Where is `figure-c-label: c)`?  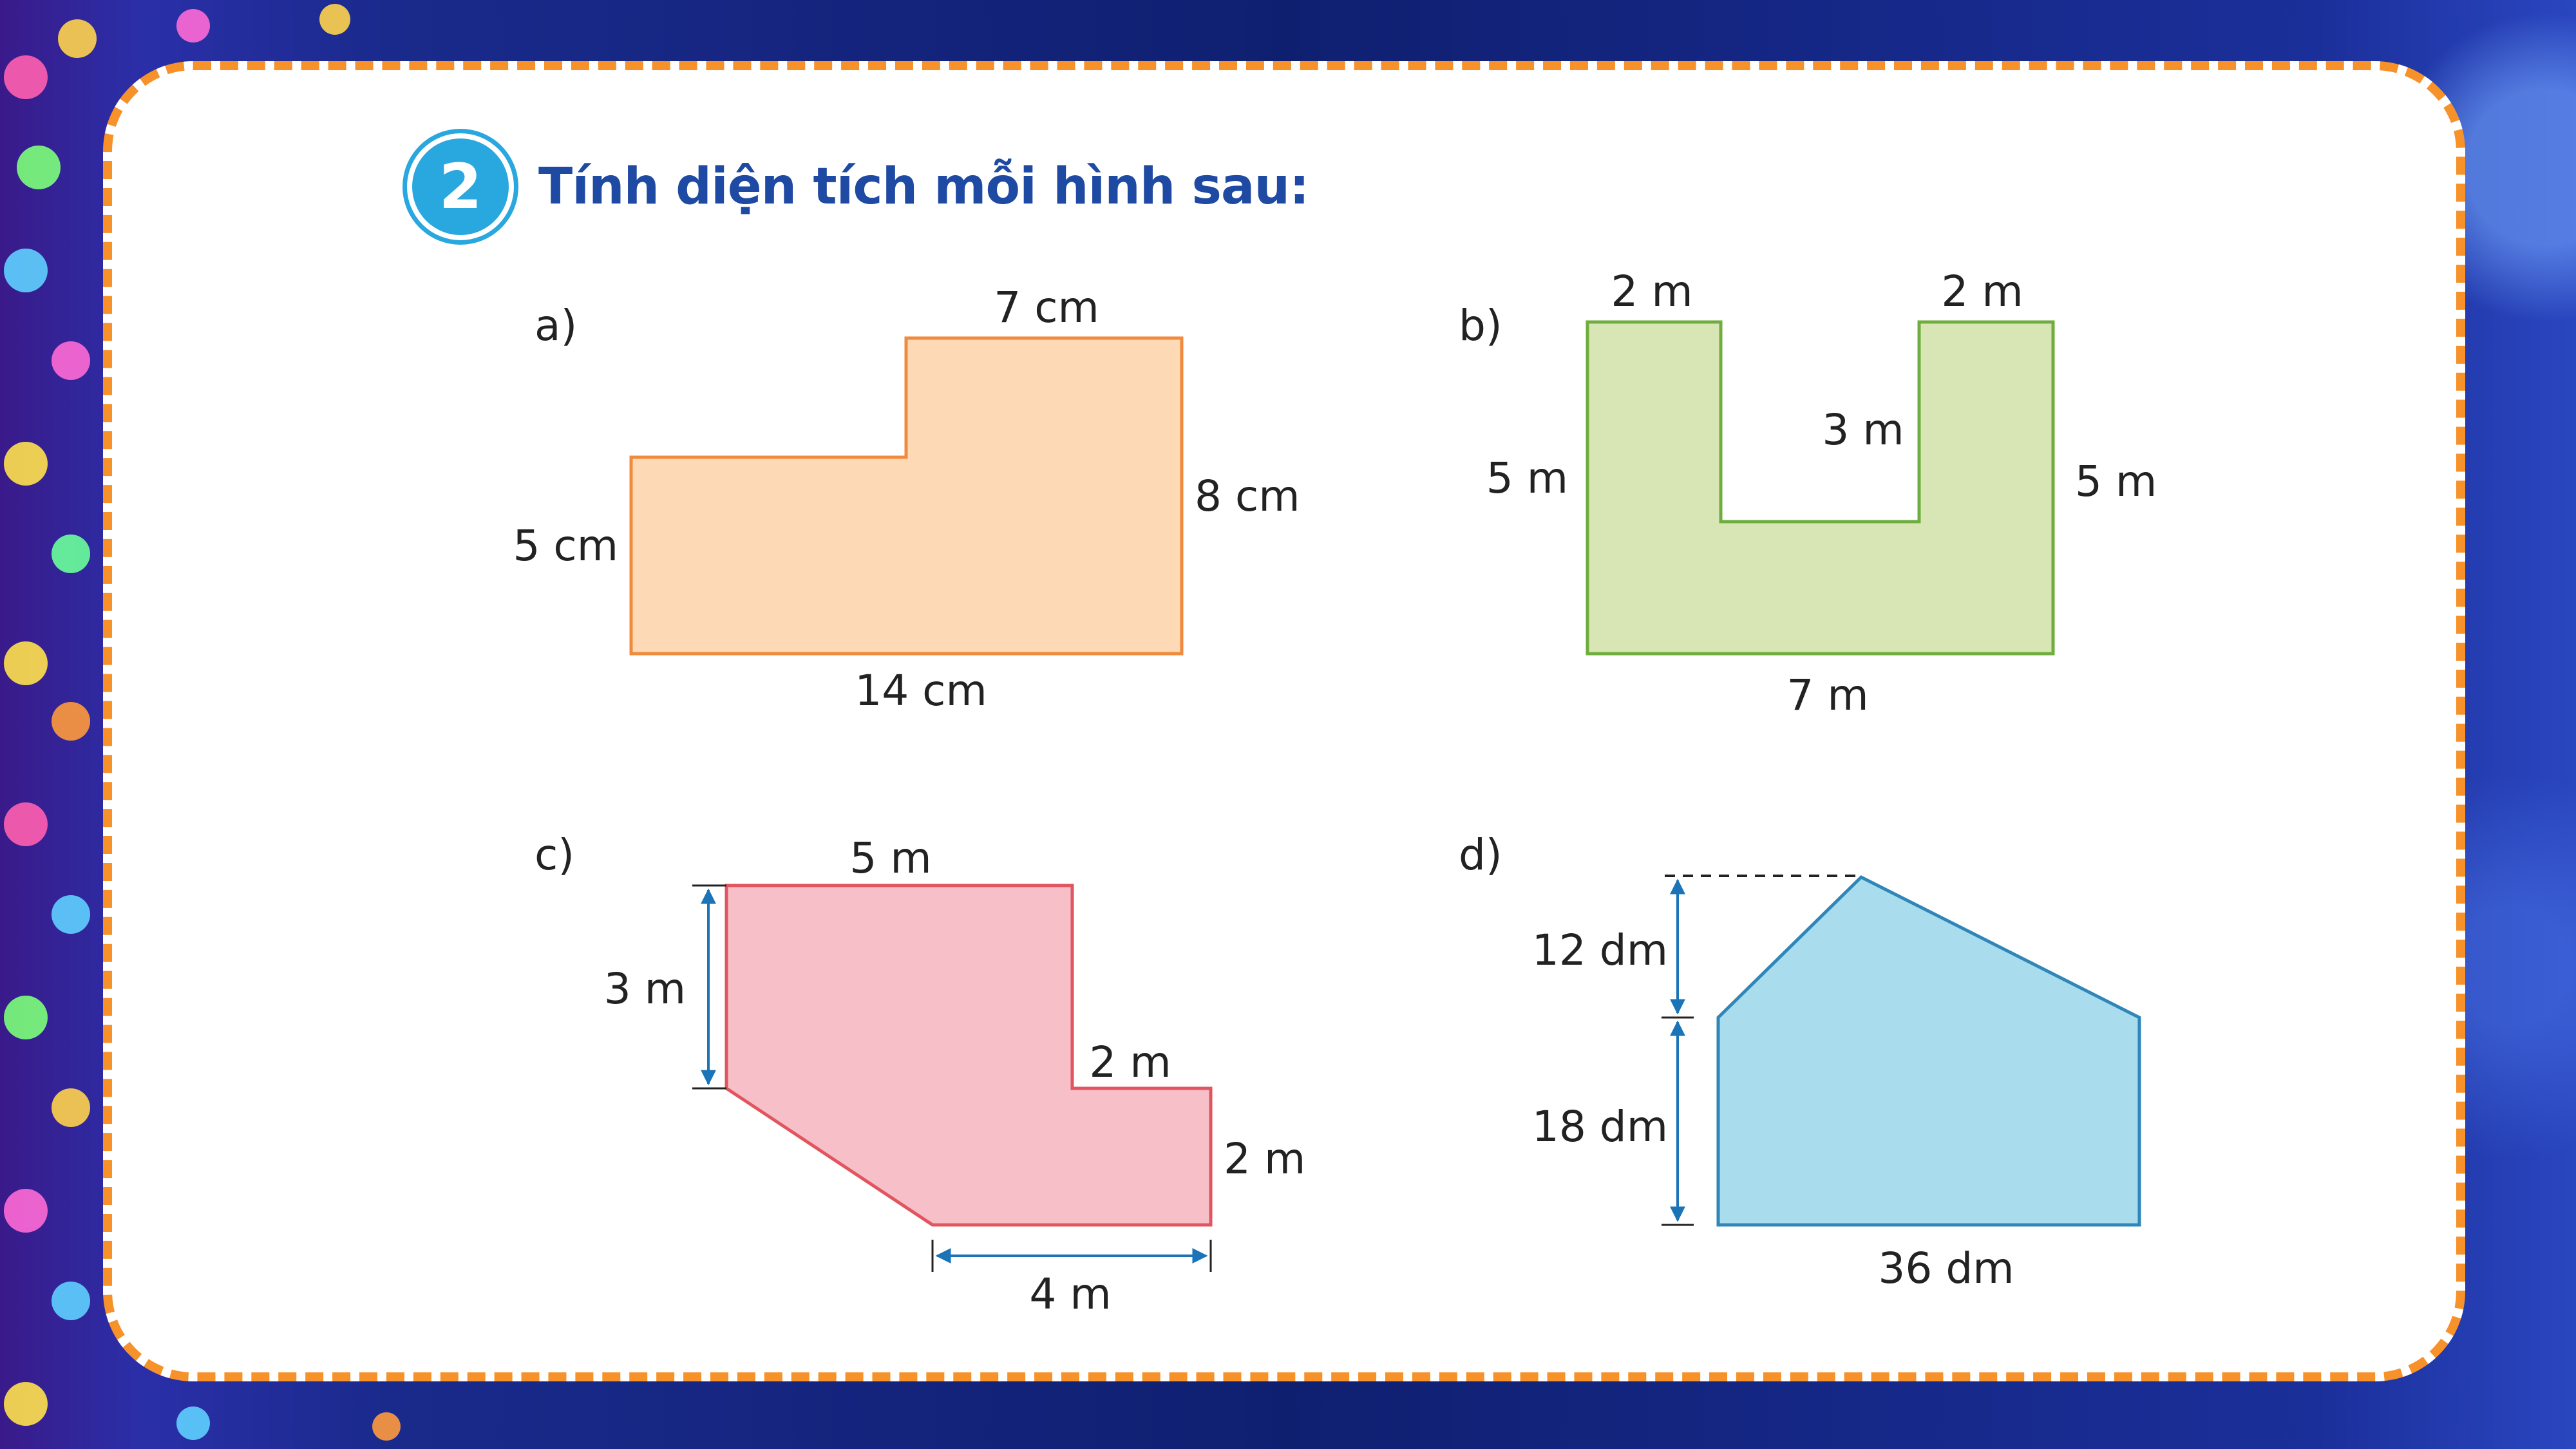
figure-c-label: c) is located at coordinates (554, 855).